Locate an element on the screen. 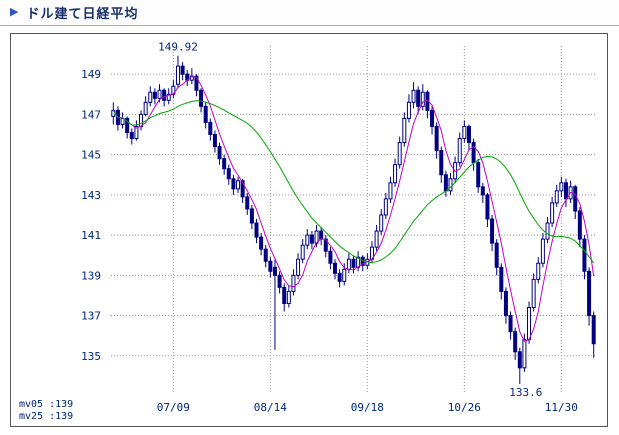  y-tick-label: 143 is located at coordinates (91, 195).